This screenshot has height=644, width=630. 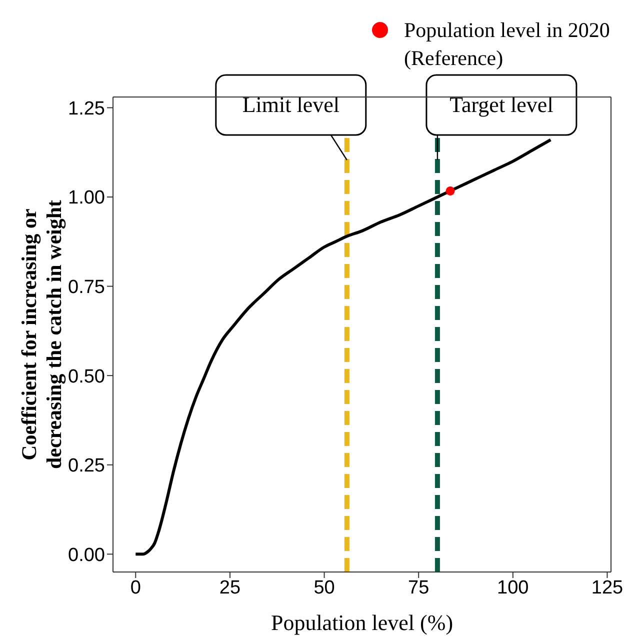 What do you see at coordinates (324, 587) in the screenshot?
I see `x-tick-label: 50` at bounding box center [324, 587].